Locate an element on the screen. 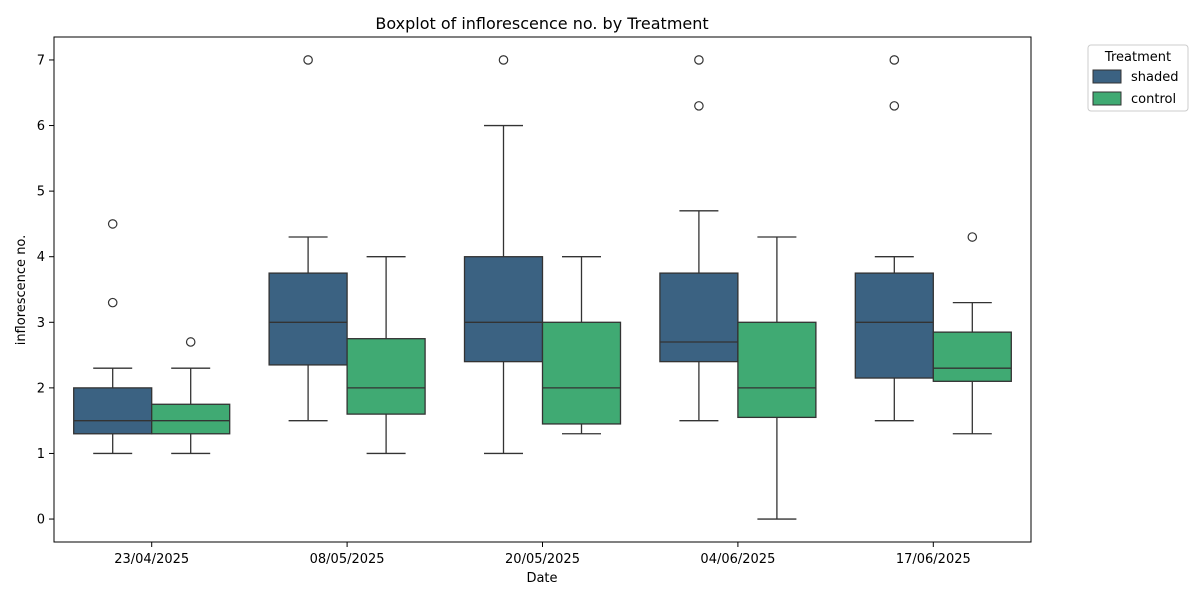 Image resolution: width=1200 pixels, height=600 pixels. x-tick-label: 08/05/2025 is located at coordinates (347, 559).